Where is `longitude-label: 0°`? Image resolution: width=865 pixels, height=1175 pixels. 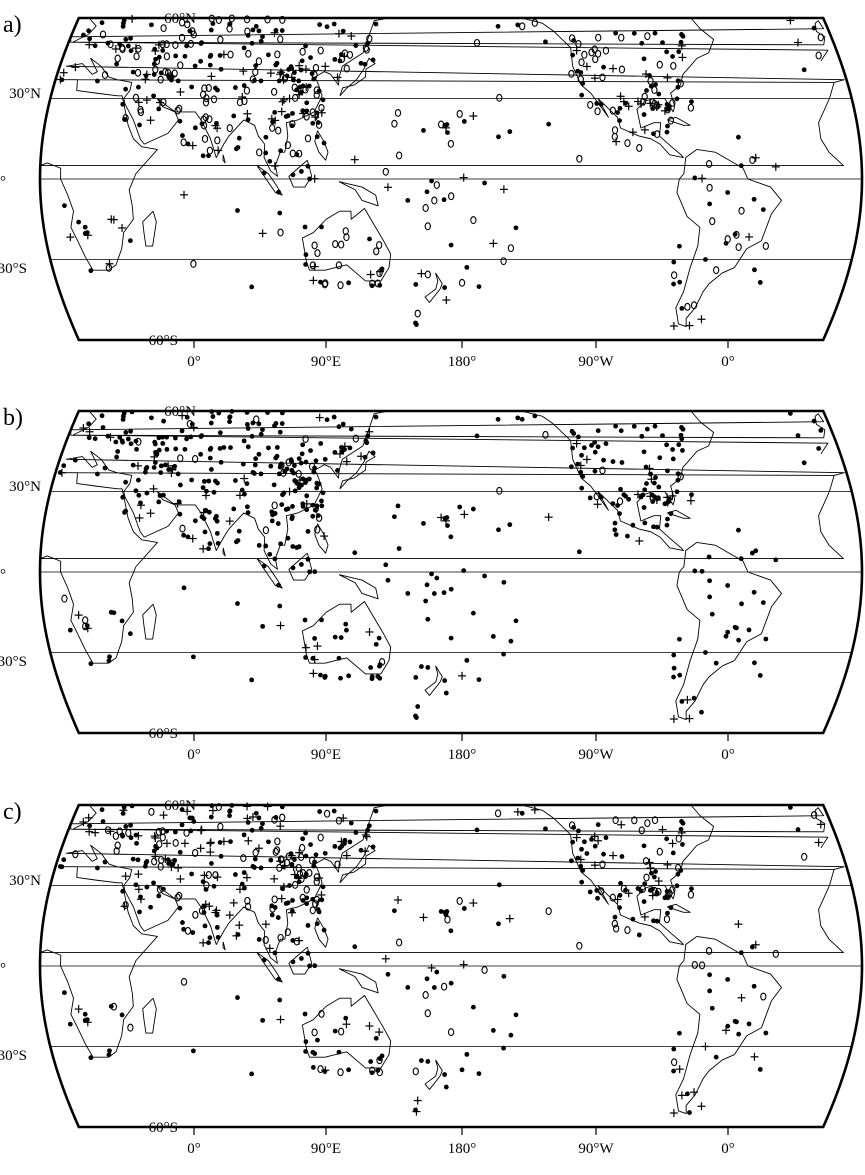 longitude-label: 0° is located at coordinates (194, 1149).